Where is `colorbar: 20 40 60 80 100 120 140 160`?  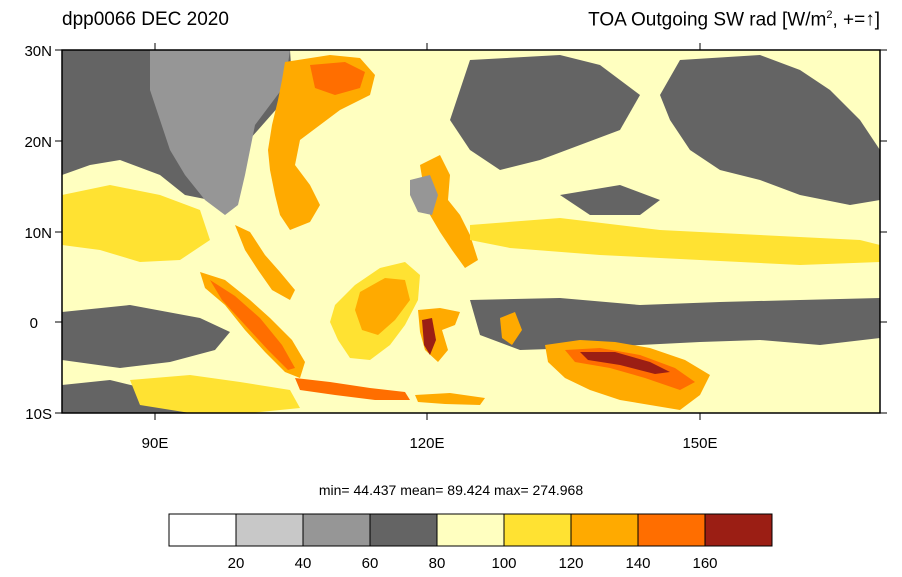 colorbar: 20 40 60 80 100 120 140 160 is located at coordinates (470, 542).